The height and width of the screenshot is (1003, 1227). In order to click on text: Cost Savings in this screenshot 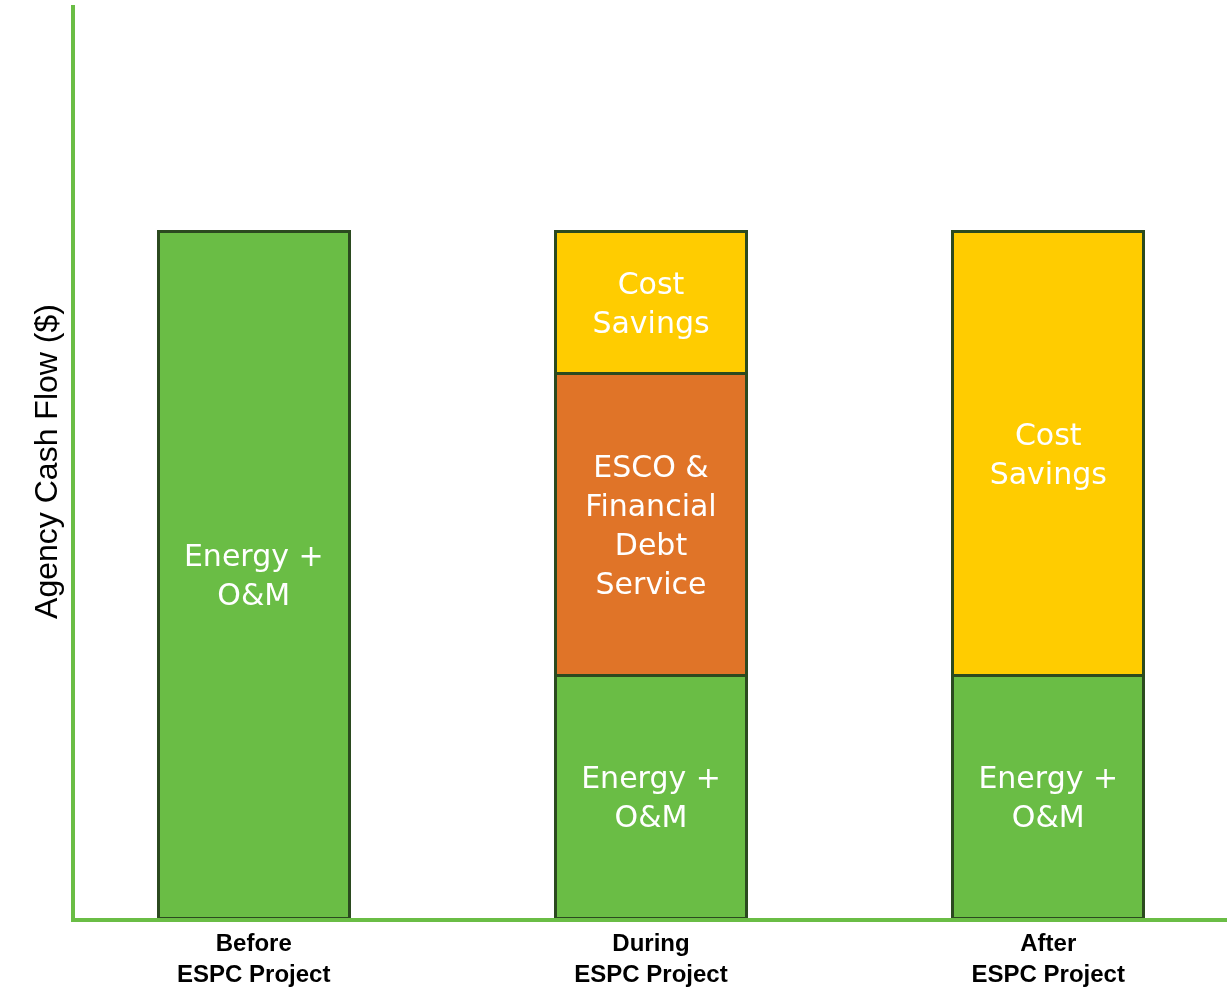, I will do `click(1048, 453)`.